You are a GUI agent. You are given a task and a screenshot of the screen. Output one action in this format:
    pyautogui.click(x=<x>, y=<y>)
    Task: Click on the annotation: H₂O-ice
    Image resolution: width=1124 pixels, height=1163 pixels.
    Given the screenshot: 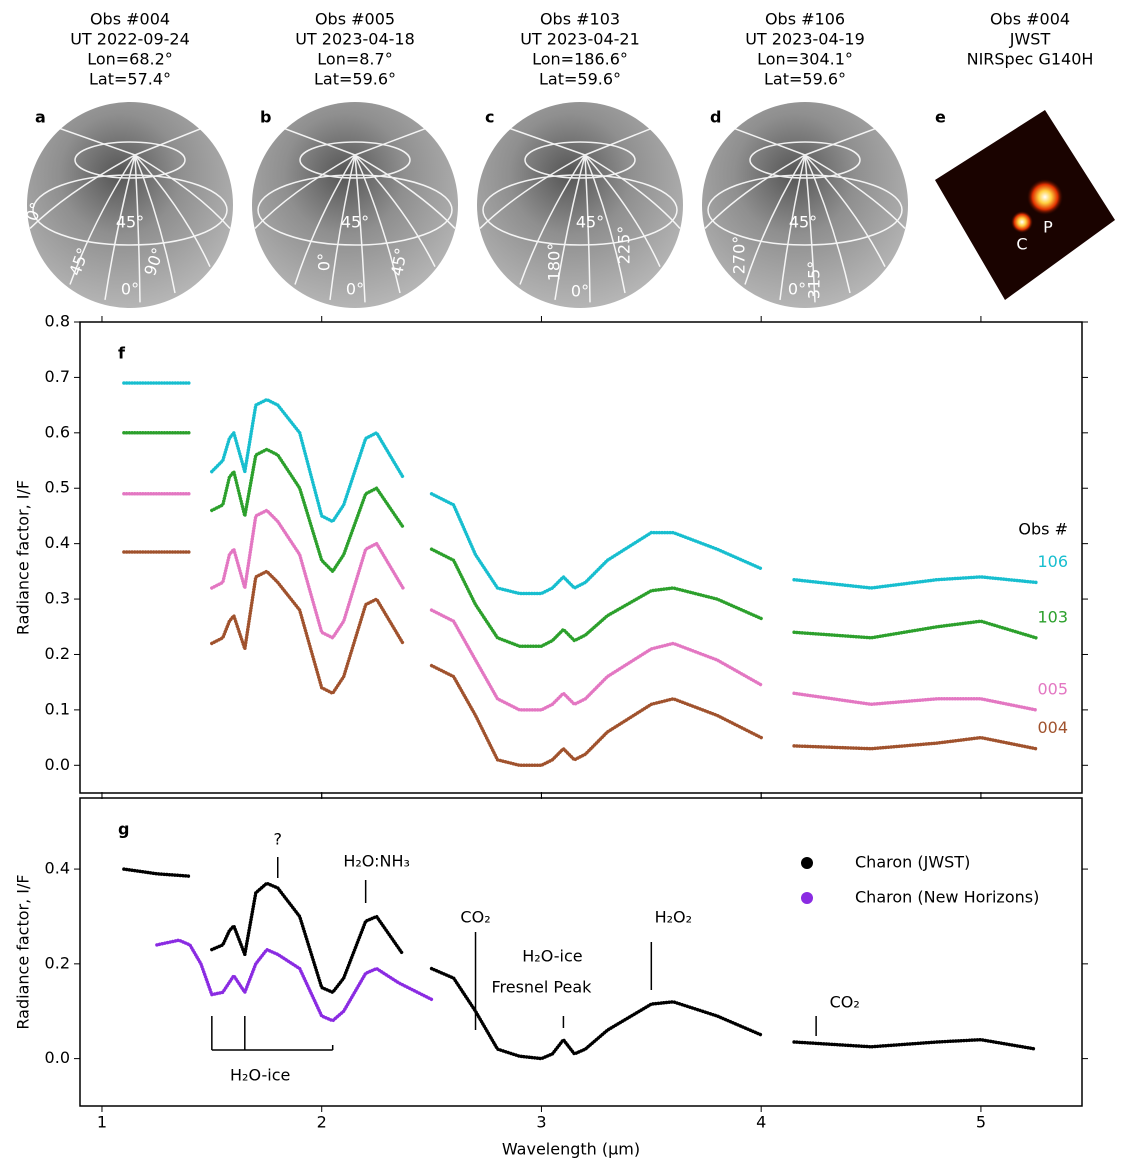 What is the action you would take?
    pyautogui.click(x=552, y=956)
    